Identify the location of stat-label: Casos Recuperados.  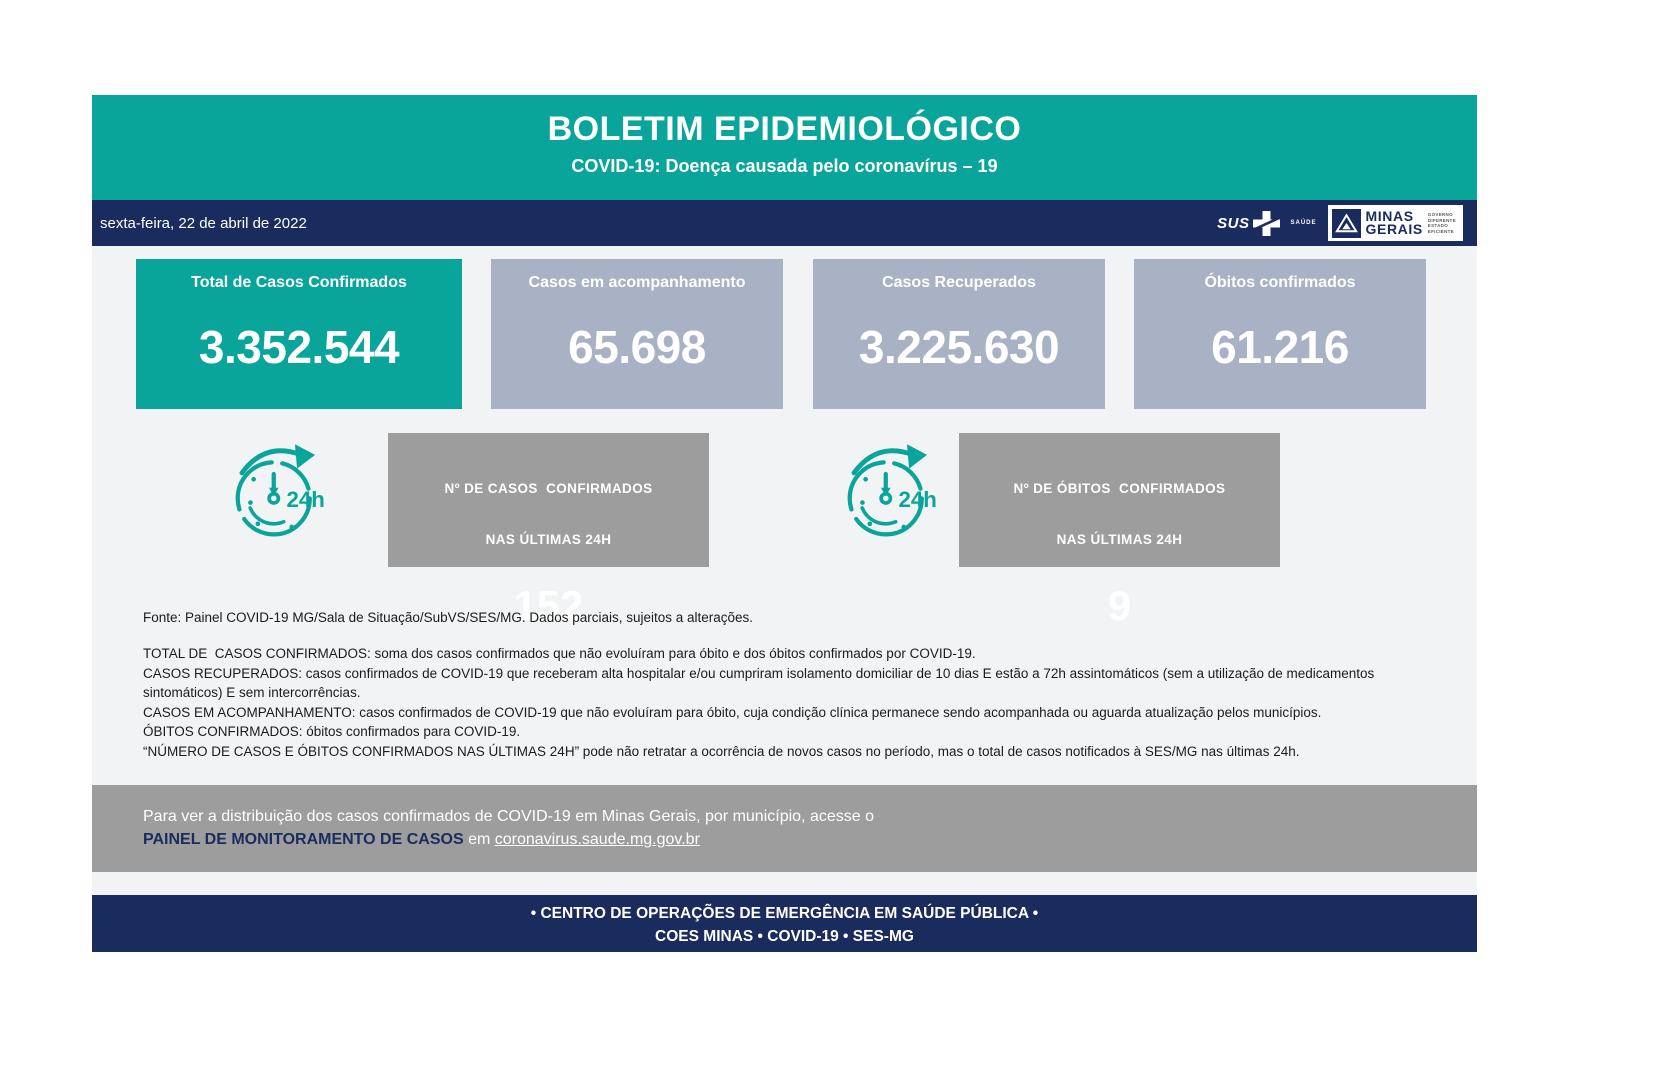
(959, 282).